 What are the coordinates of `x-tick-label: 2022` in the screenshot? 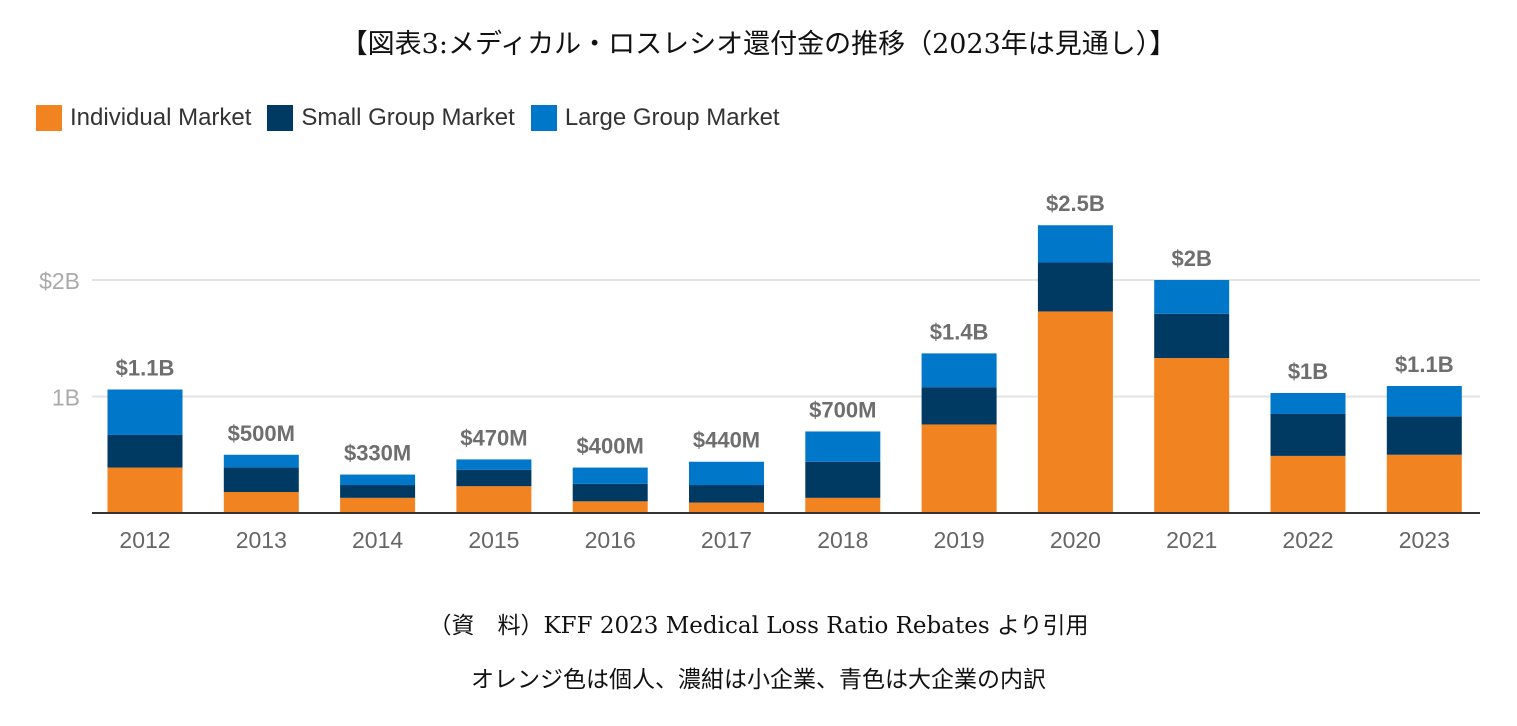 It's located at (1307, 540).